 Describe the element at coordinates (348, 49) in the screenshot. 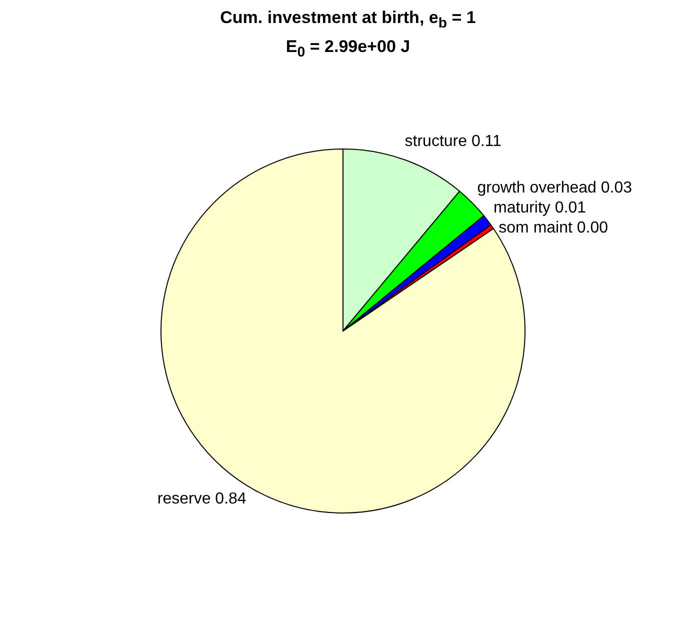

I see `chart-subtitle: E$_{0}$ = 2.99e+00 J` at that location.